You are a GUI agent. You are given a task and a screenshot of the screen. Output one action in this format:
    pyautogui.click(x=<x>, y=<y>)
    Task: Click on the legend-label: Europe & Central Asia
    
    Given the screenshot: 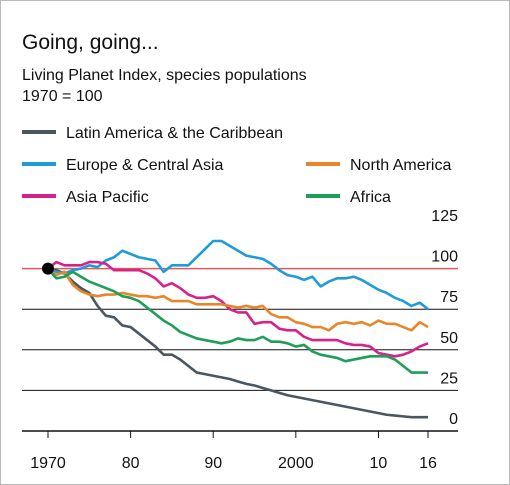 What is the action you would take?
    pyautogui.click(x=145, y=165)
    